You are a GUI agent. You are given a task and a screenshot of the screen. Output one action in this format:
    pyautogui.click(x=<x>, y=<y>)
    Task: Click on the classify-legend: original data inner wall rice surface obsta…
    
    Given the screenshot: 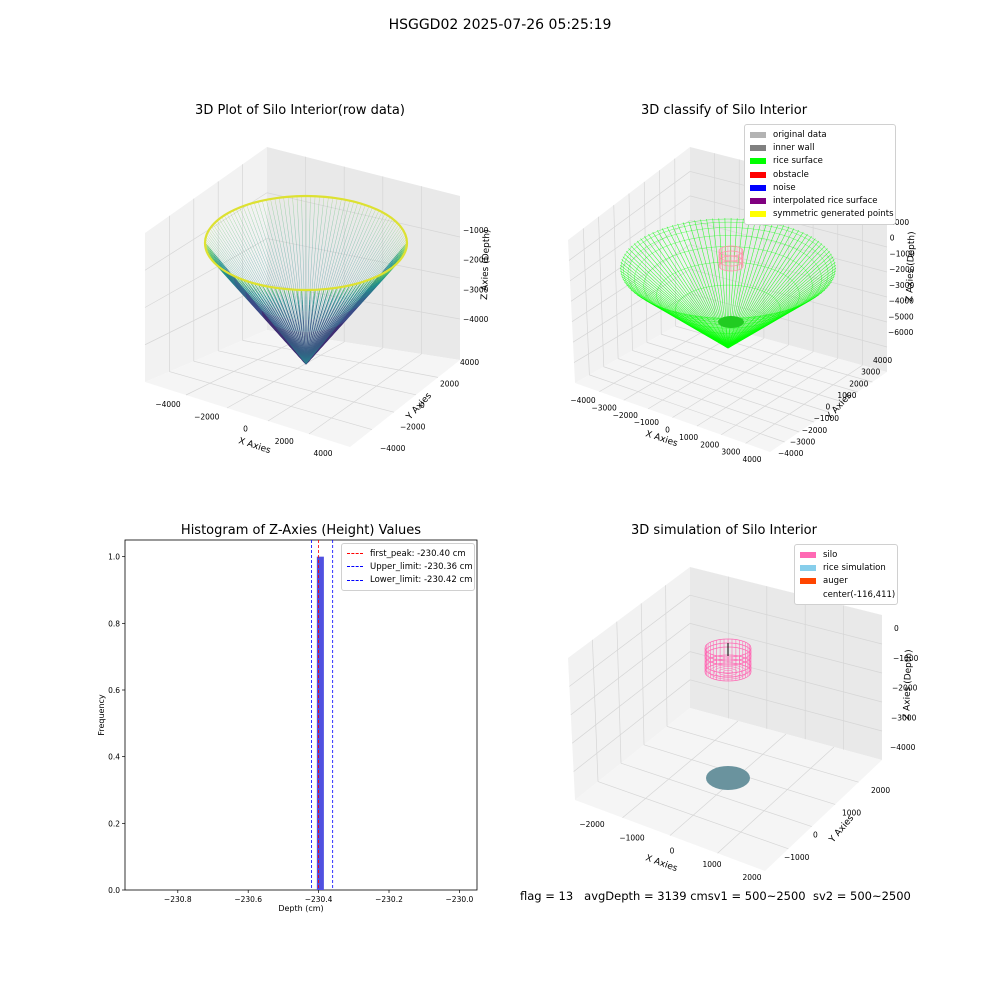 What is the action you would take?
    pyautogui.click(x=820, y=175)
    